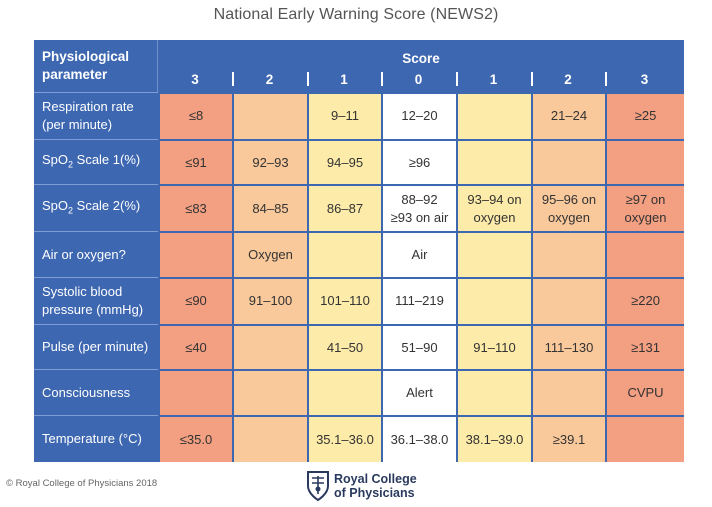 Image resolution: width=712 pixels, height=507 pixels. I want to click on score-cell: 36.1–38.0, so click(418, 438).